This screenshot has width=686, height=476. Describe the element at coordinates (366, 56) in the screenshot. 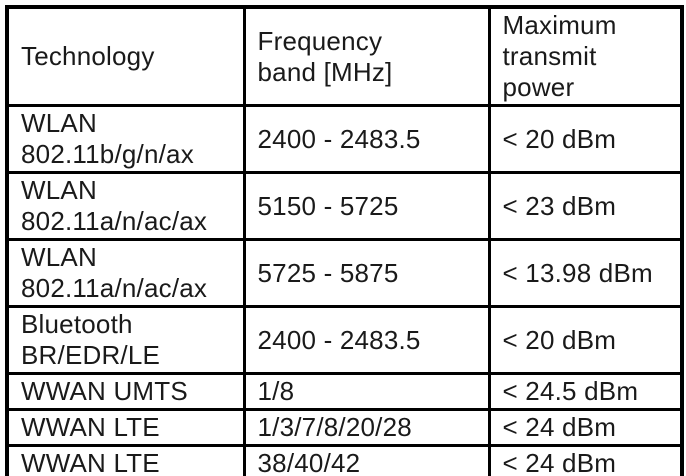

I see `column-header-frequency-band: Frequency band [MHz]` at that location.